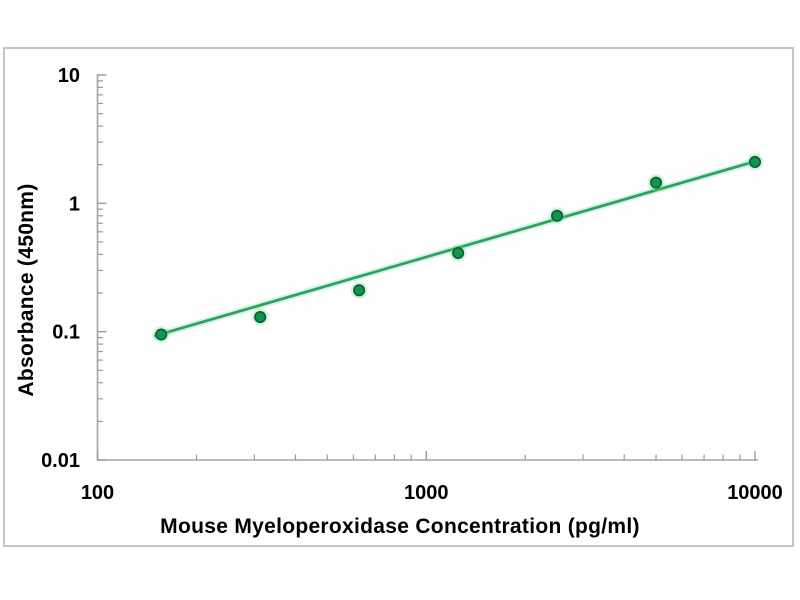  What do you see at coordinates (97, 493) in the screenshot?
I see `x-tick-label-100: 100` at bounding box center [97, 493].